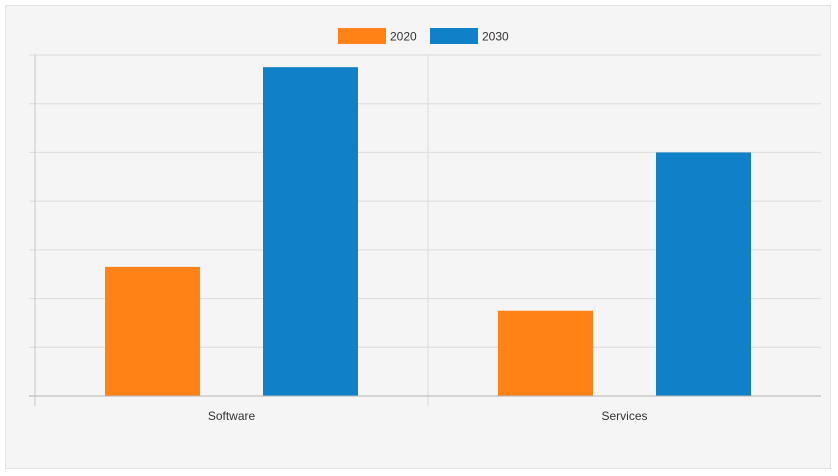 This screenshot has width=838, height=476. What do you see at coordinates (545, 353) in the screenshot?
I see `bar-2020-services` at bounding box center [545, 353].